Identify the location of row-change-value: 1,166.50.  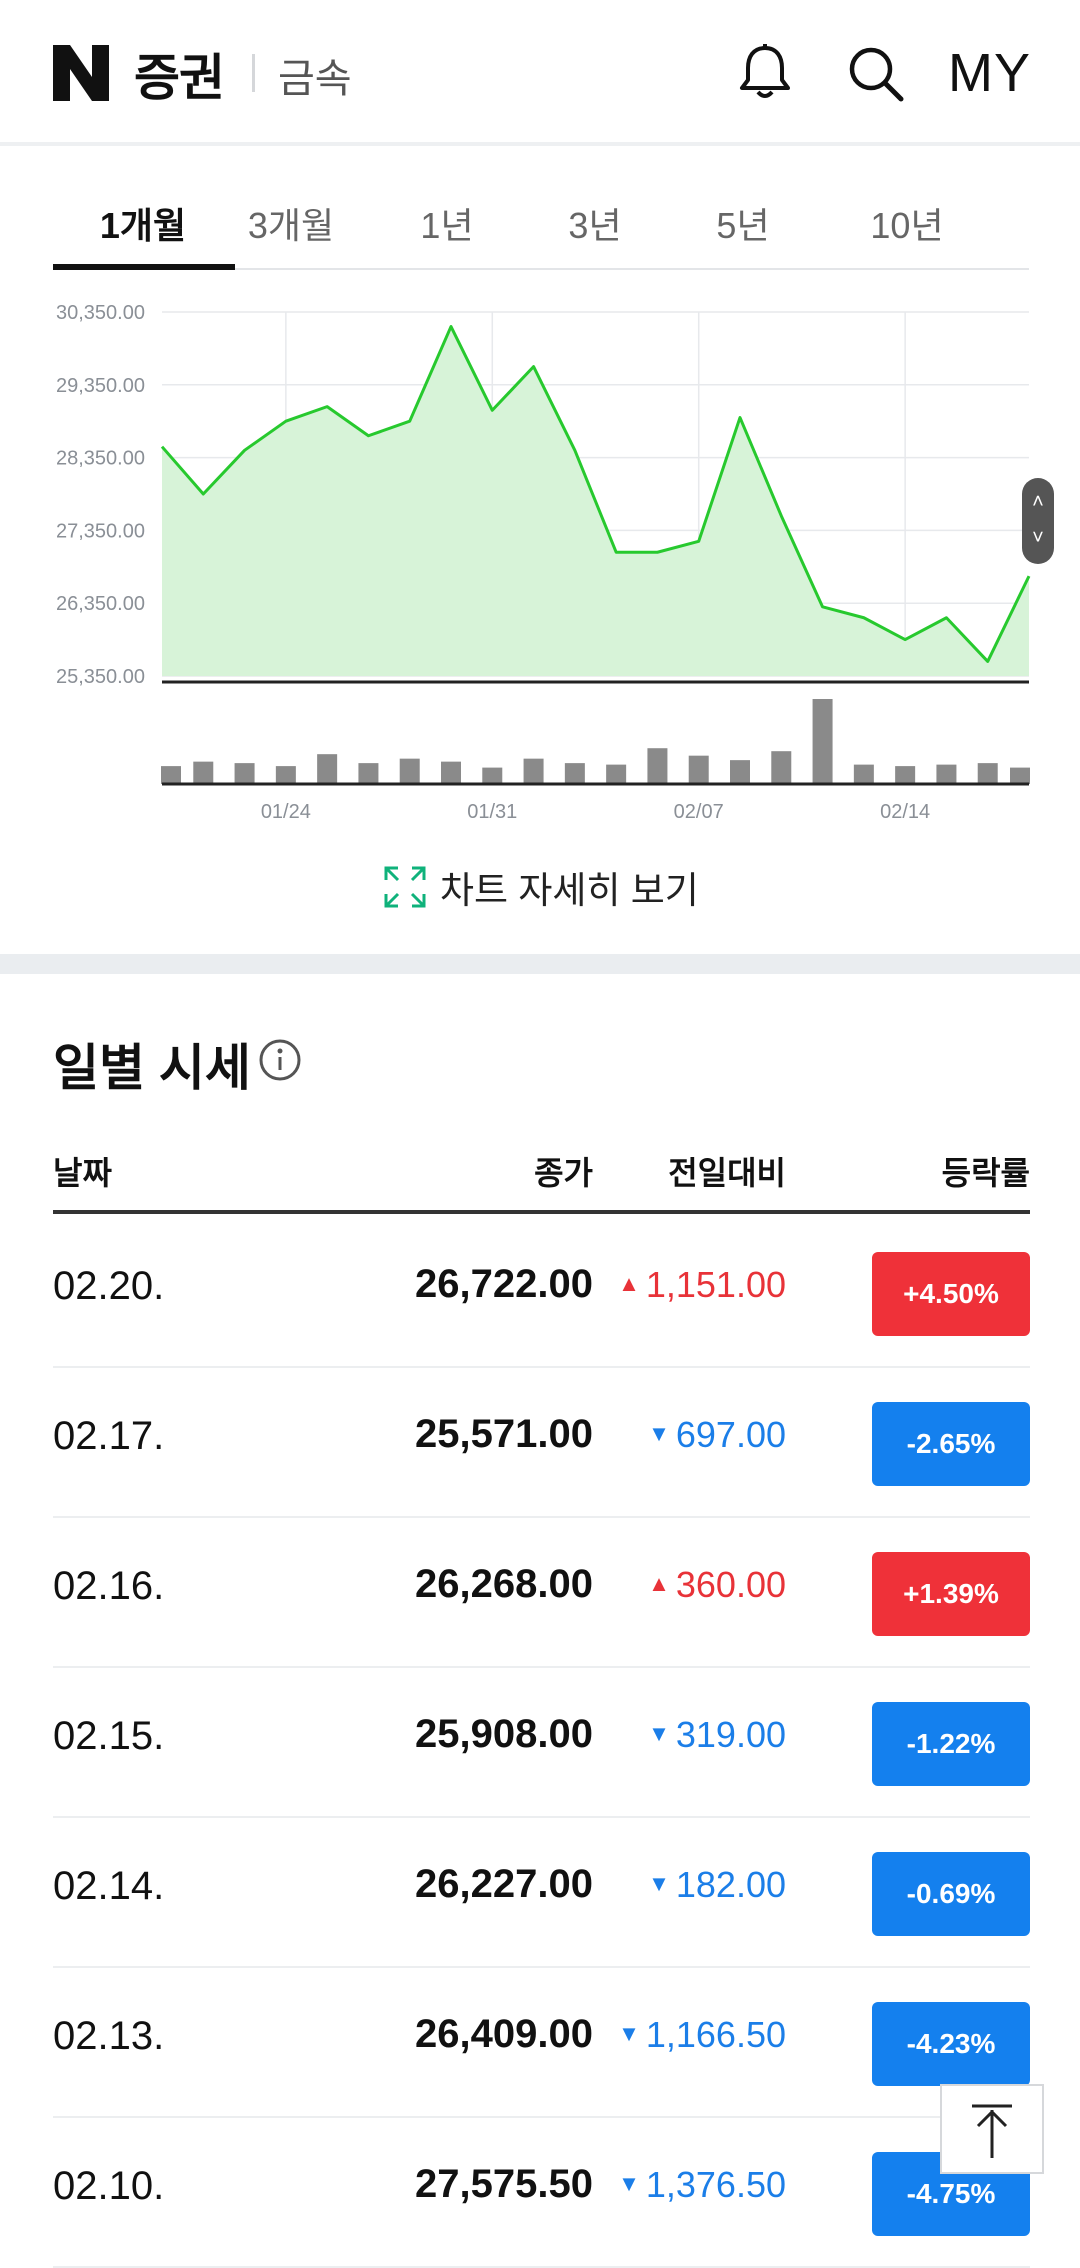
(715, 2034).